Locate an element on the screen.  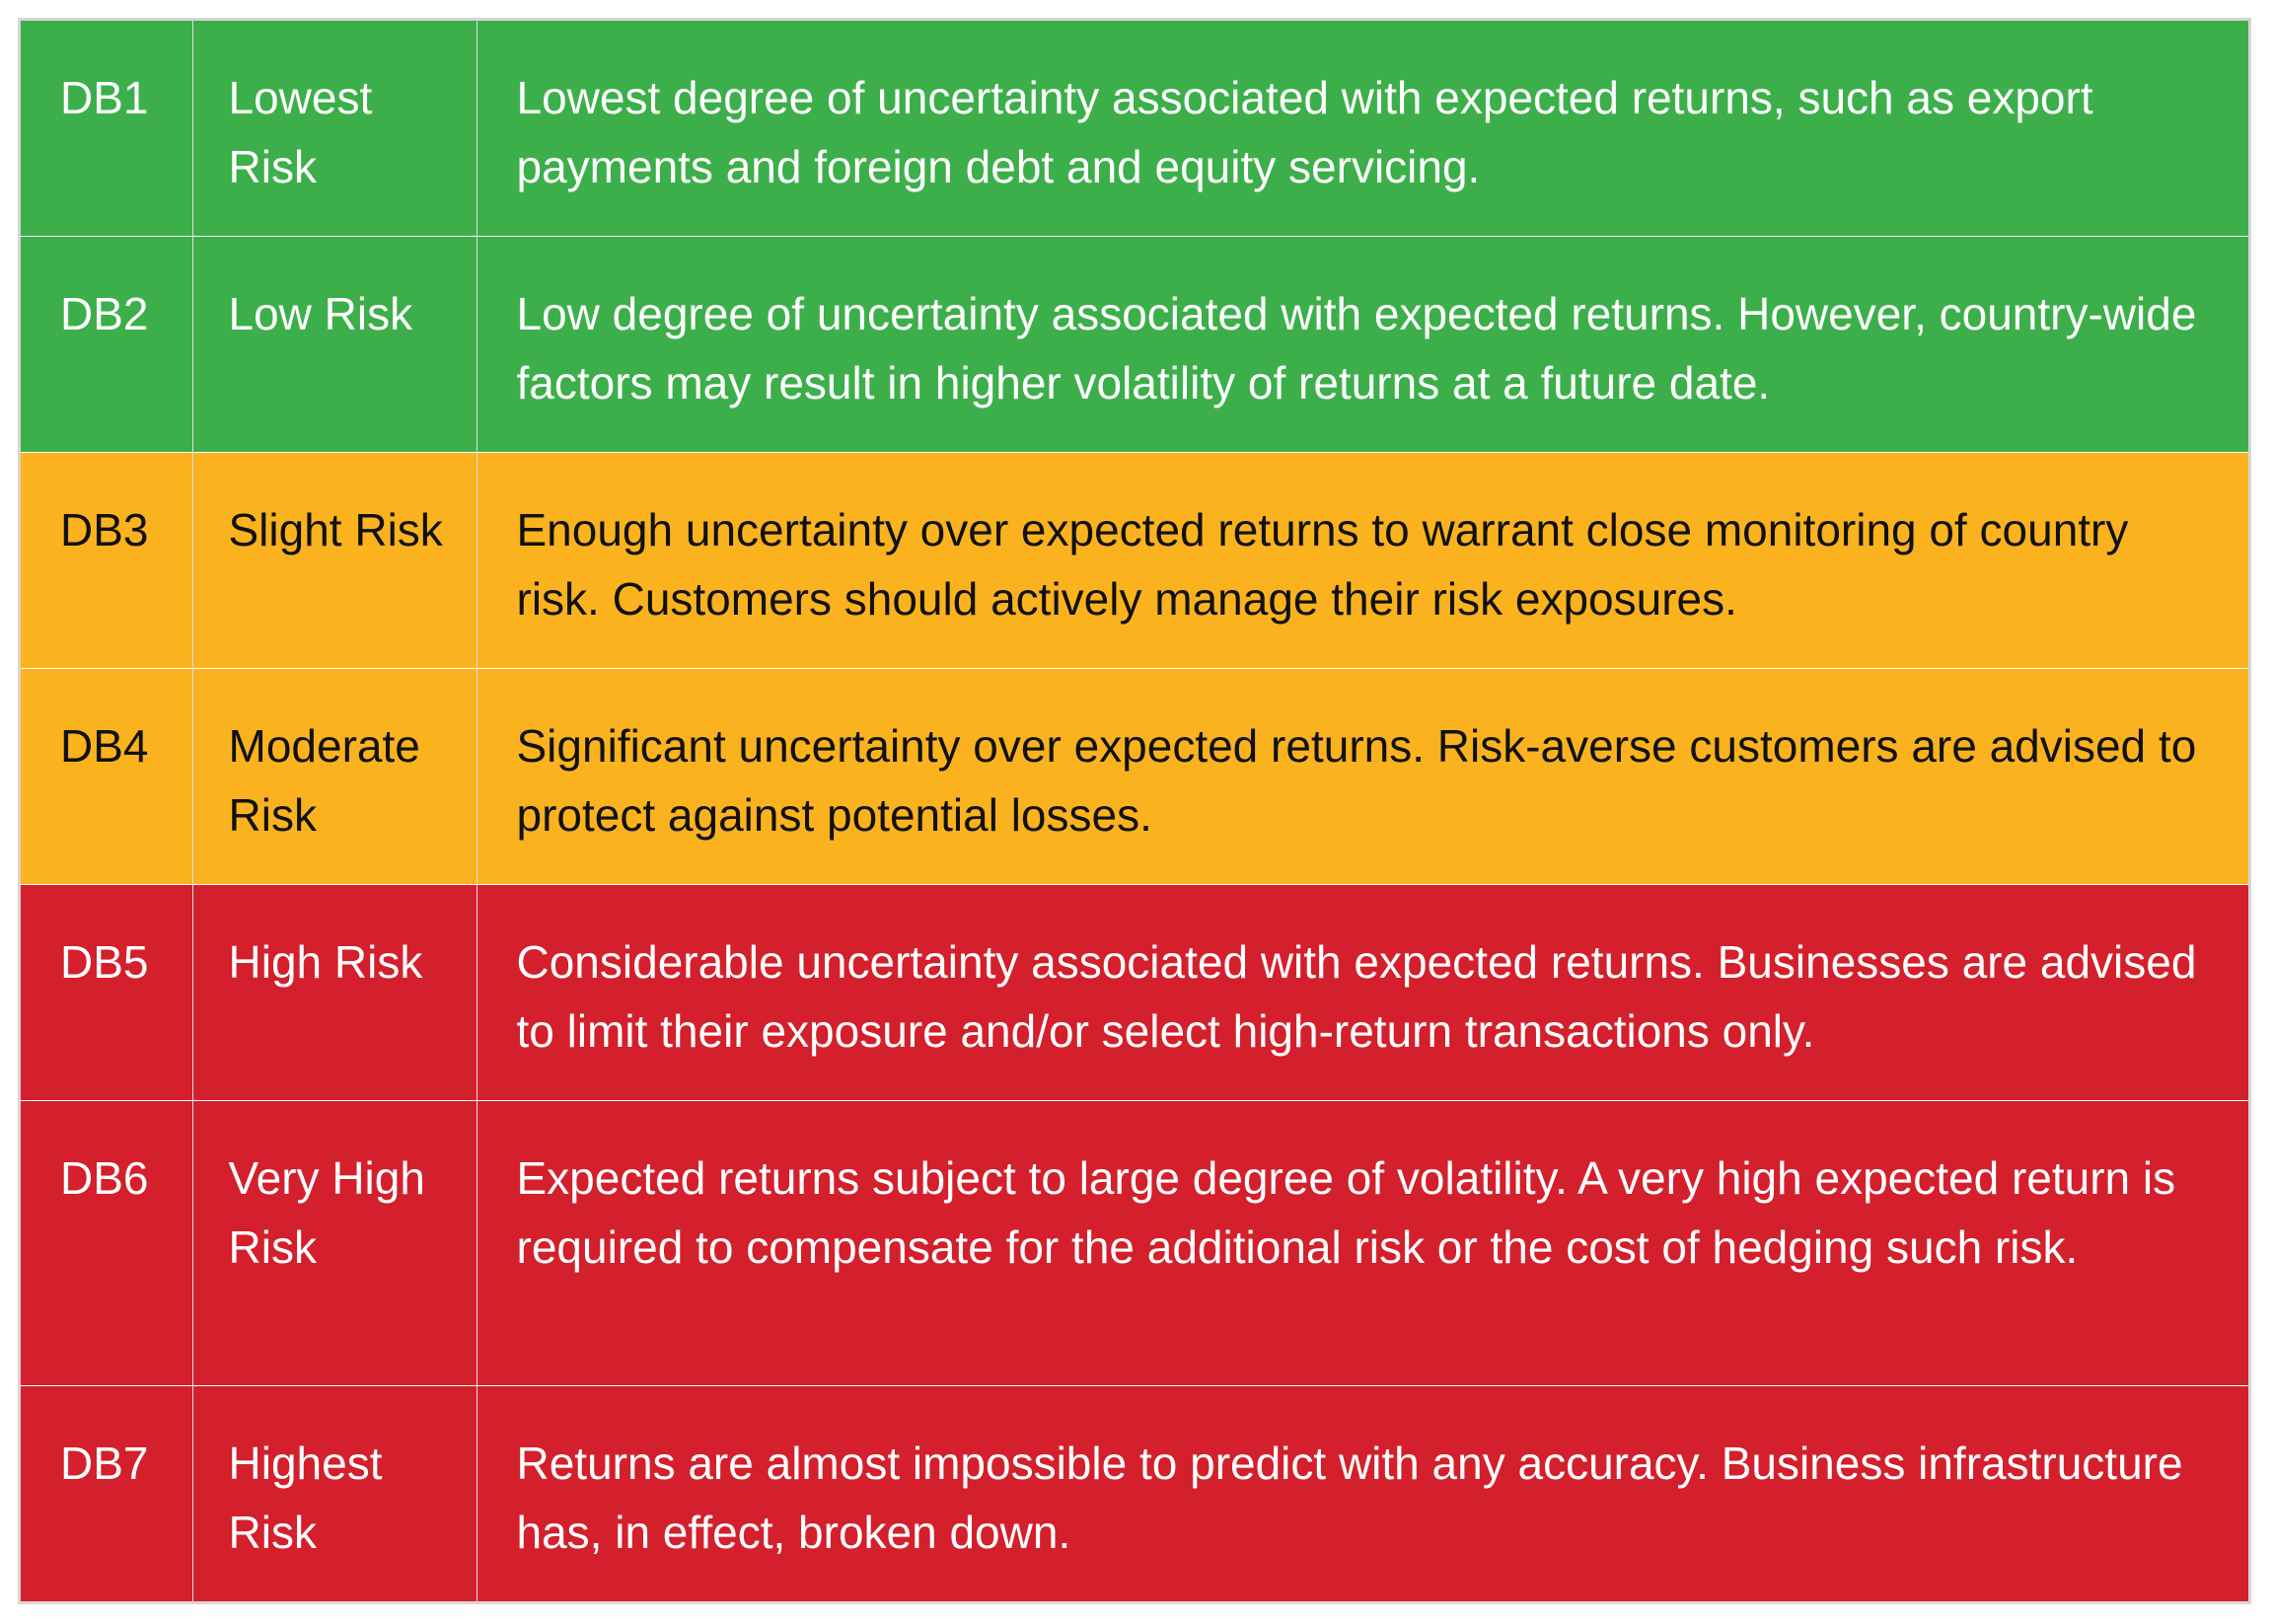
risk-category-cell: Highest Risk is located at coordinates (334, 1493).